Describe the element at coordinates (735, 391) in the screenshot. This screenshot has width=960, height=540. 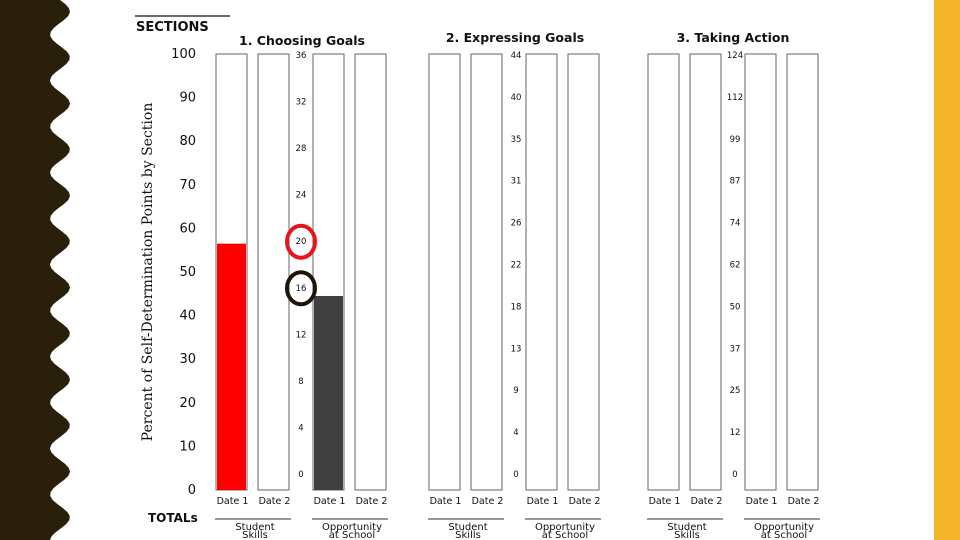
I see `points-tick-label: 25` at that location.